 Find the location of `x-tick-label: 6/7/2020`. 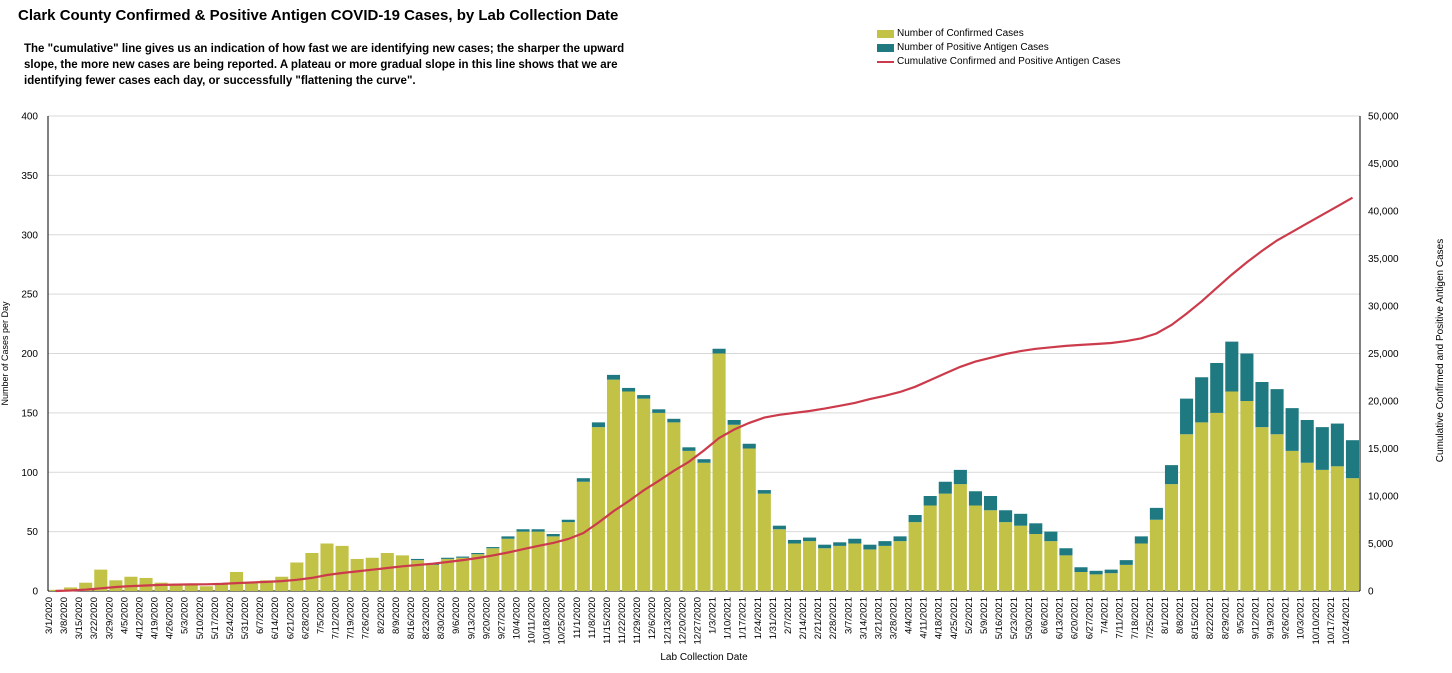

x-tick-label: 6/7/2020 is located at coordinates (260, 615).